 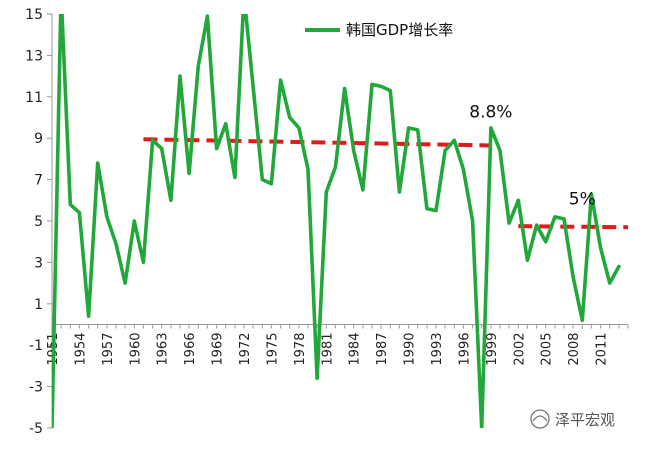 What do you see at coordinates (36, 388) in the screenshot?
I see `y-tick-label: -3` at bounding box center [36, 388].